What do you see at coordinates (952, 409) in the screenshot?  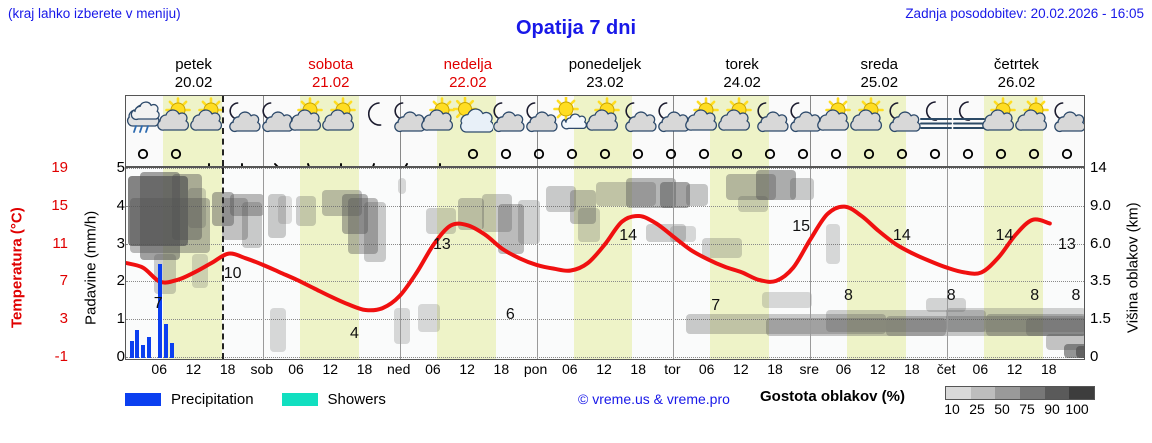 I see `density-tick-label: 10` at bounding box center [952, 409].